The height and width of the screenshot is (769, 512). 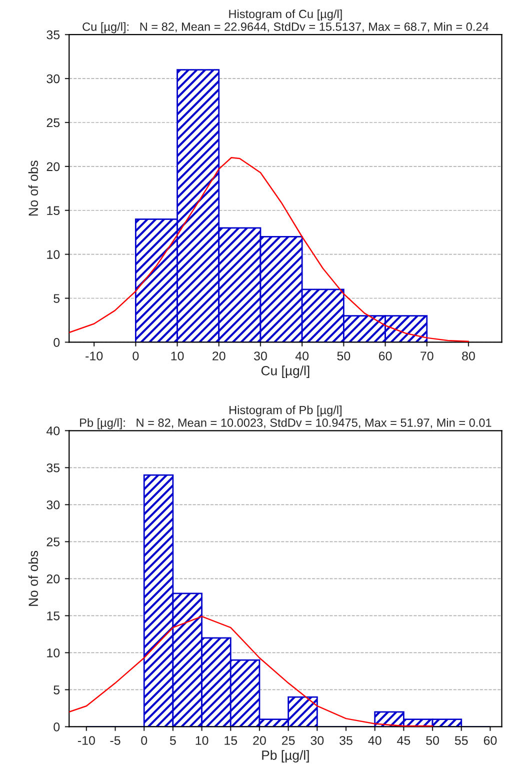 I want to click on x-tick-label: 35, so click(x=346, y=740).